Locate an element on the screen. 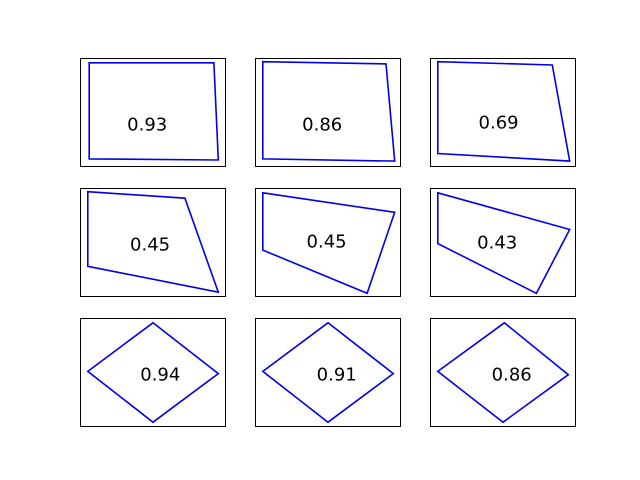  score-label: 0.91 is located at coordinates (337, 375).